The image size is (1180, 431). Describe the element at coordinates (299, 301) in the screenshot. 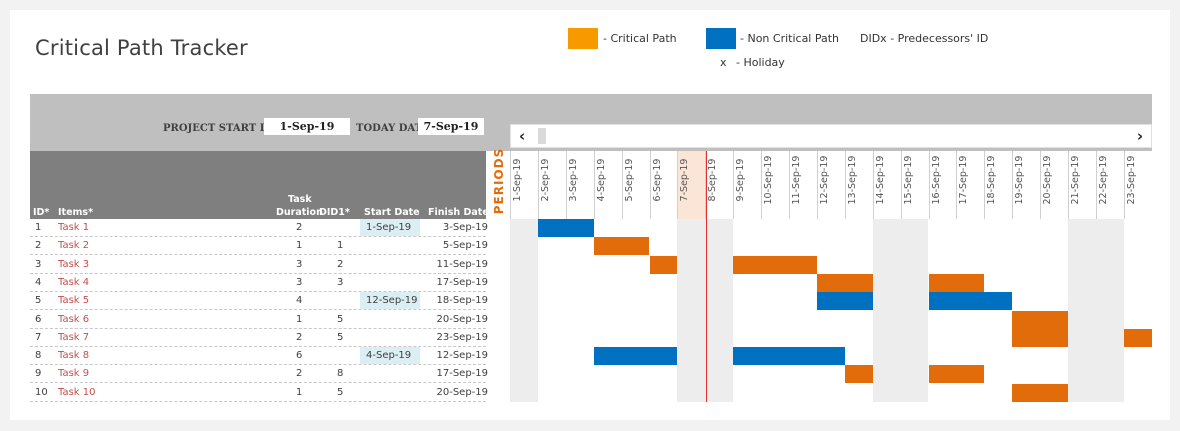

I see `task-duration: 4` at that location.